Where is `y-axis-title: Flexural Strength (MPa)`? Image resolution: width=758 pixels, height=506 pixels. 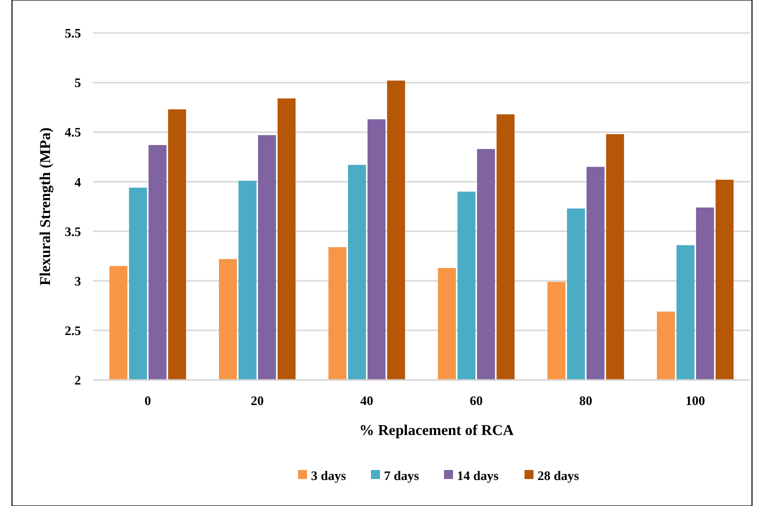 y-axis-title: Flexural Strength (MPa) is located at coordinates (46, 206).